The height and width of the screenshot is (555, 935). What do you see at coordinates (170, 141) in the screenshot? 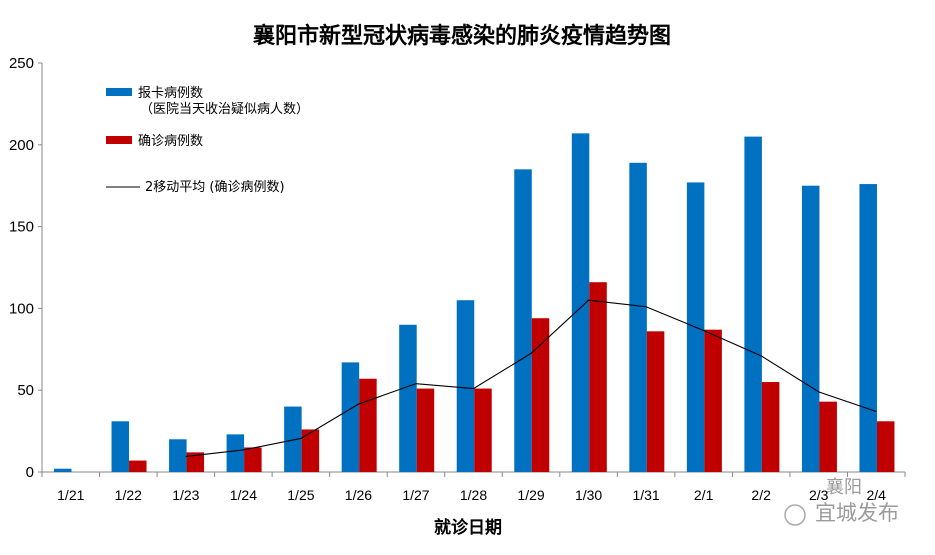
I see `legend-label-red: 确诊病例数` at bounding box center [170, 141].